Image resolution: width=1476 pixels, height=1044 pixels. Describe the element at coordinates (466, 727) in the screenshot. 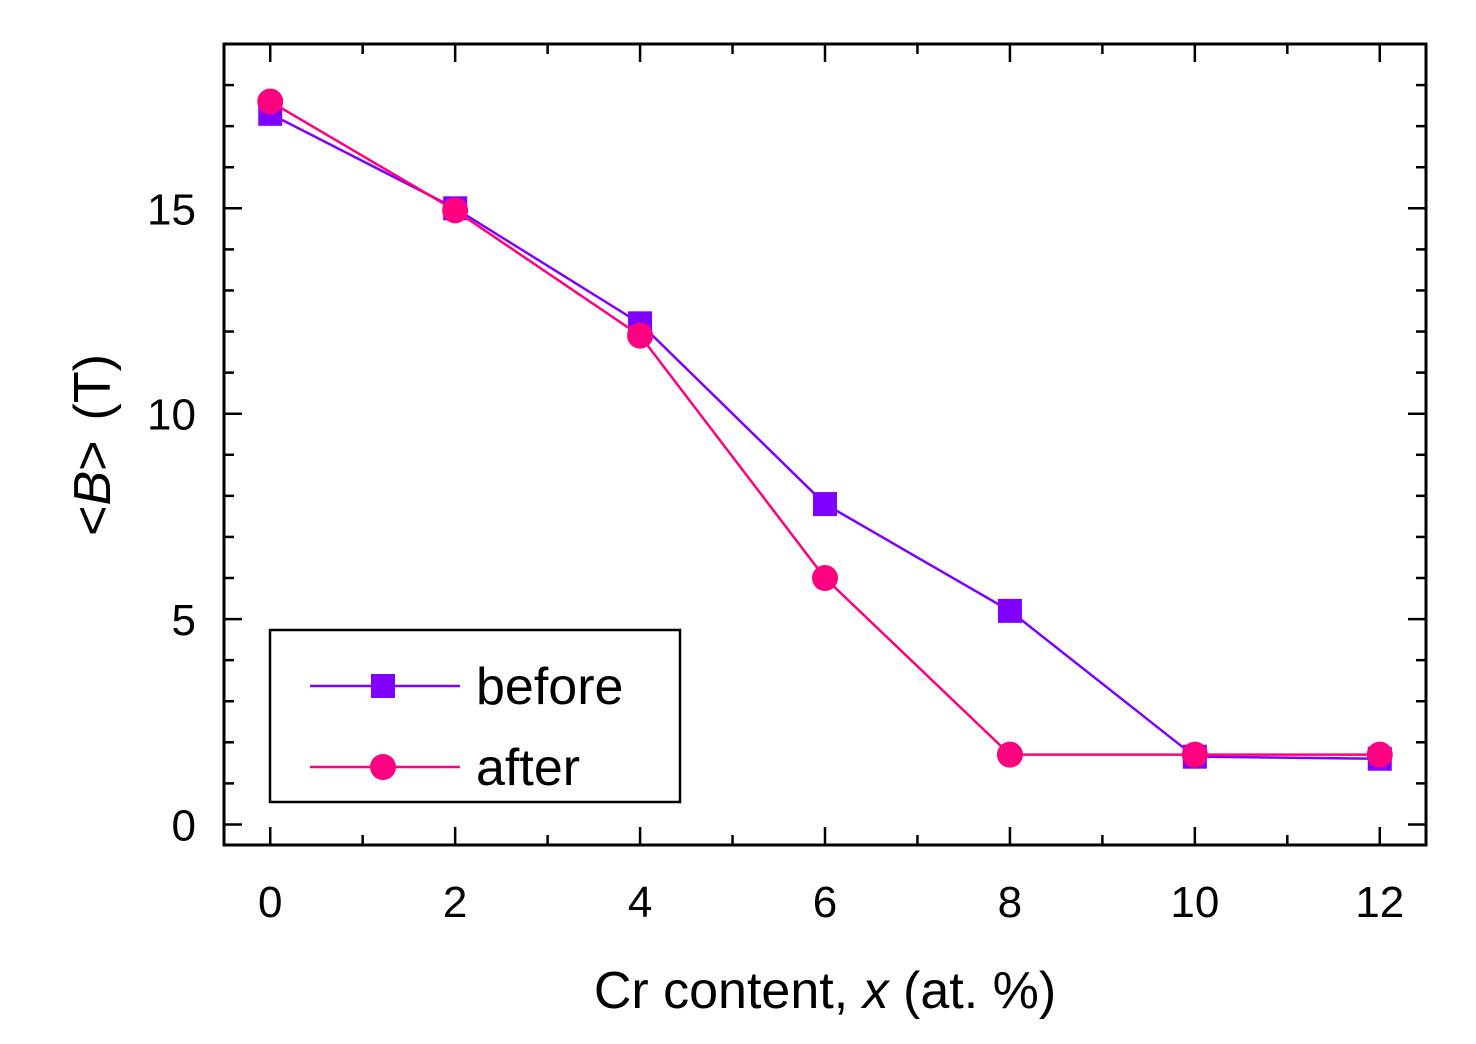

I see `legend-items: before after` at that location.